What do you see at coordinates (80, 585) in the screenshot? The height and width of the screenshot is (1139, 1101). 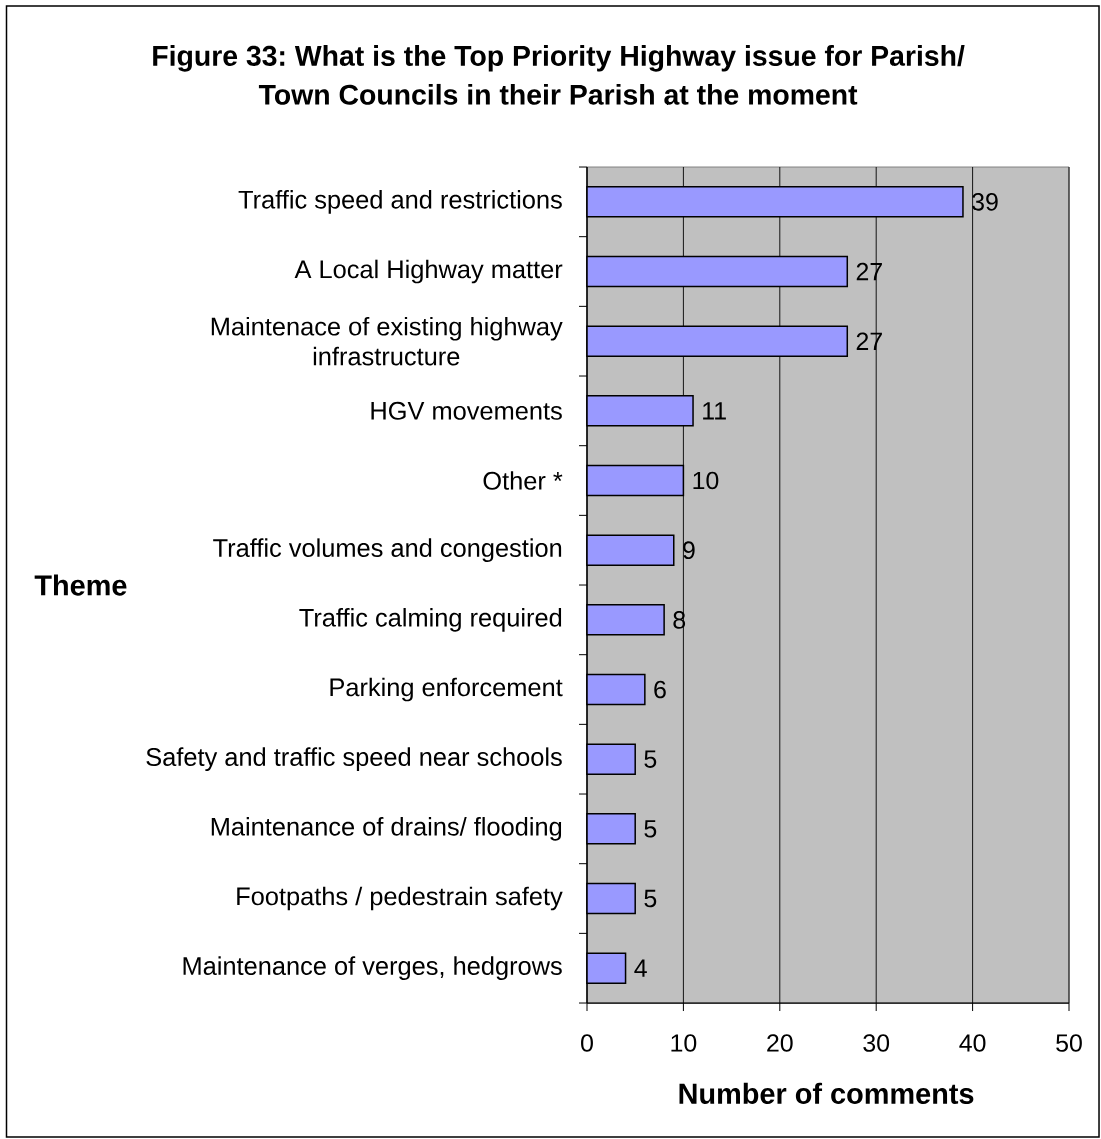 I see `y-axis-title: Theme` at bounding box center [80, 585].